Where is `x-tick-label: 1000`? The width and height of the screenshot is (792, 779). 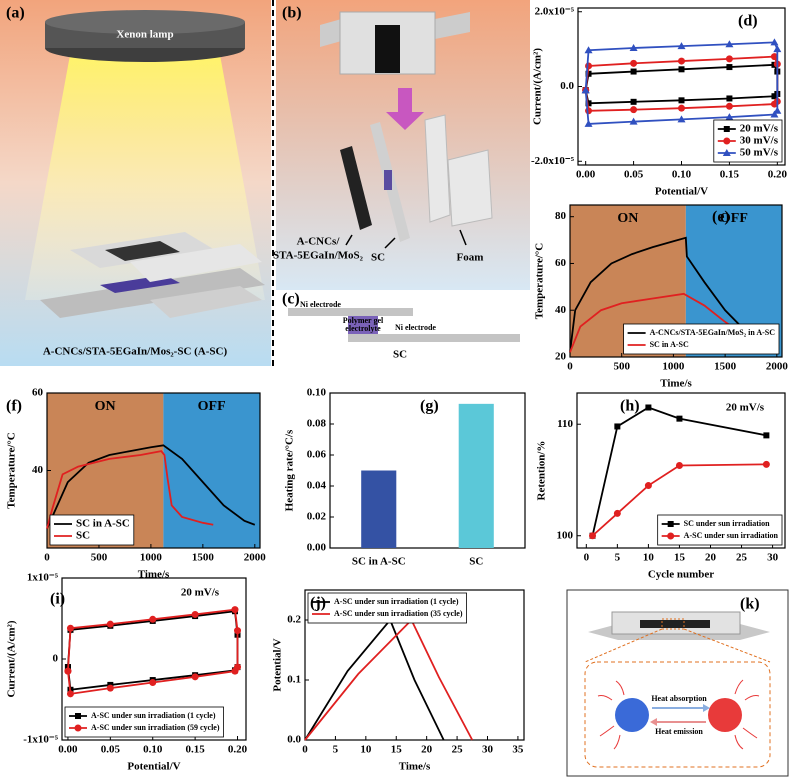 x-tick-label: 1000 is located at coordinates (151, 558).